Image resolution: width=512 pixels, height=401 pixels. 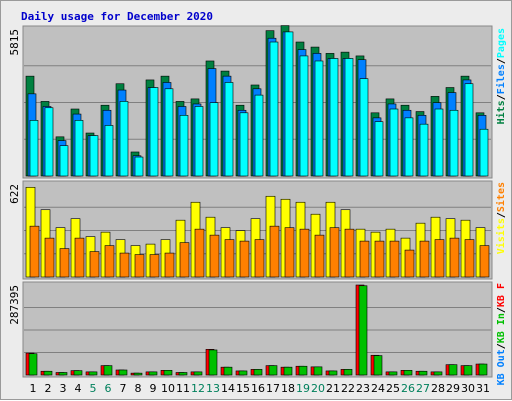 I want to click on legend-entry: KB Out, so click(x=501, y=367).